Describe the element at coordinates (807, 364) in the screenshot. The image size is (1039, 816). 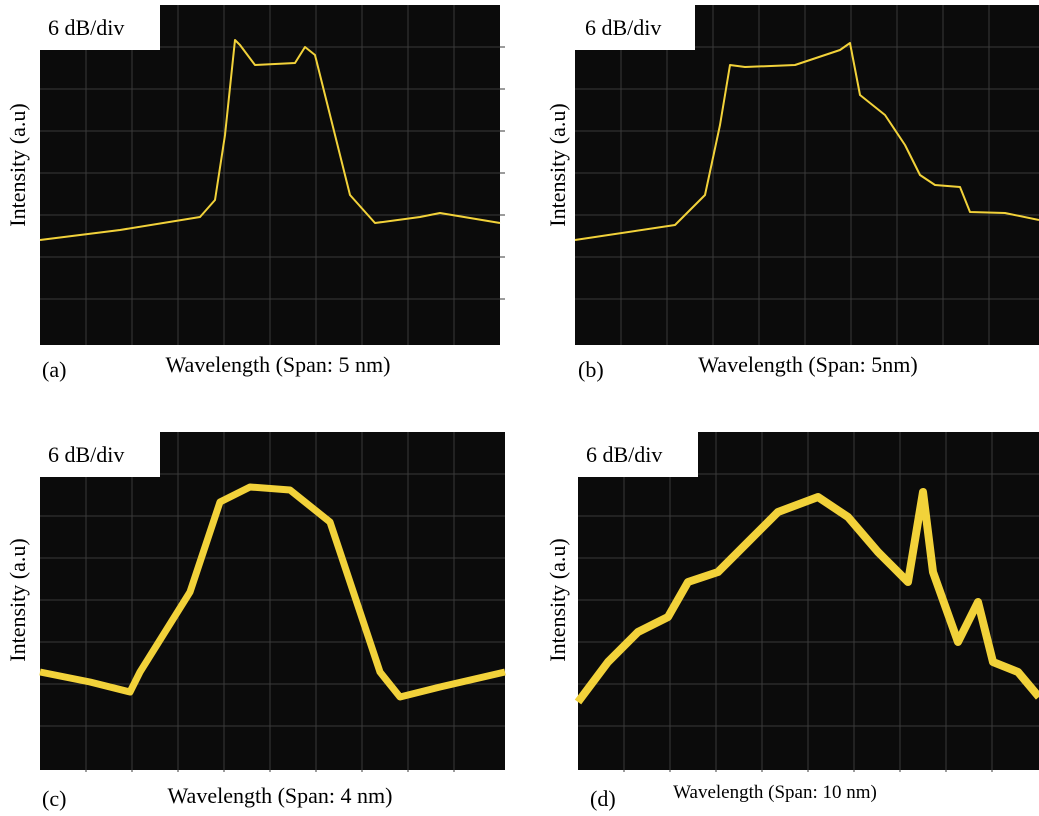
I see `x-label: Wavelength (Span: 5nm)` at that location.